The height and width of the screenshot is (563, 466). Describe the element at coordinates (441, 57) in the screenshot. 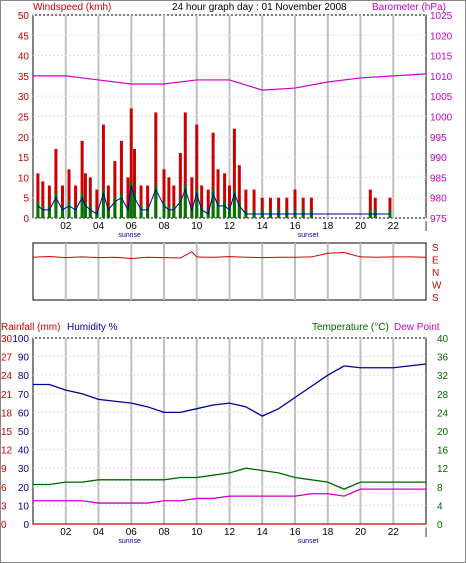

I see `baro-tick-label: 1015` at that location.